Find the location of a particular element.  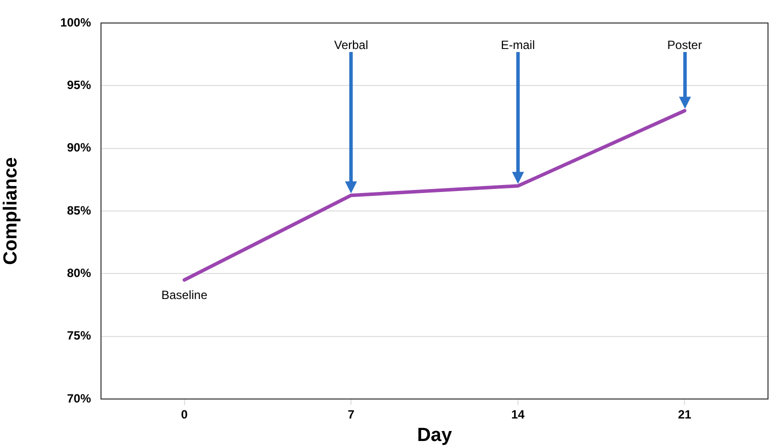

y-tick-label: 75% is located at coordinates (79, 335).